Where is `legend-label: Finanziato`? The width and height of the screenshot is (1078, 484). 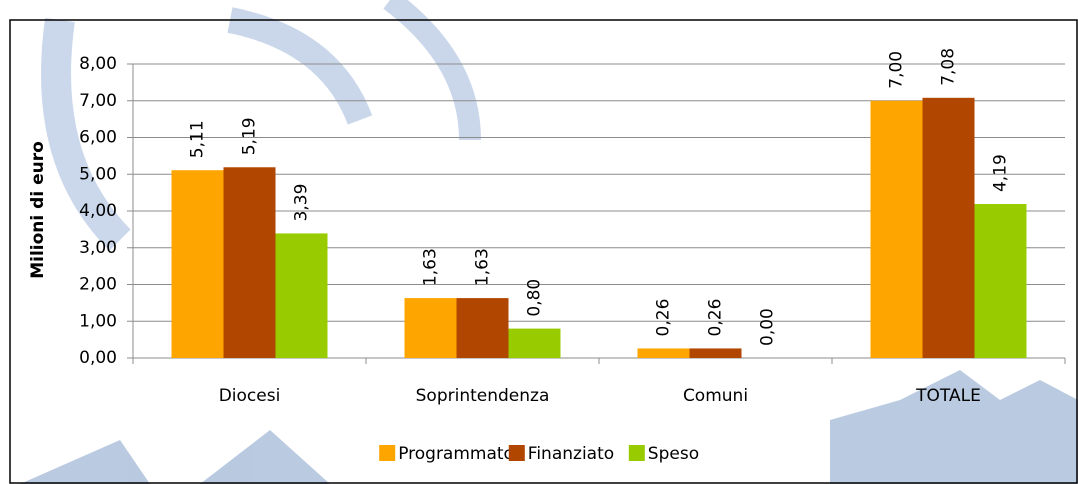 legend-label: Finanziato is located at coordinates (571, 454).